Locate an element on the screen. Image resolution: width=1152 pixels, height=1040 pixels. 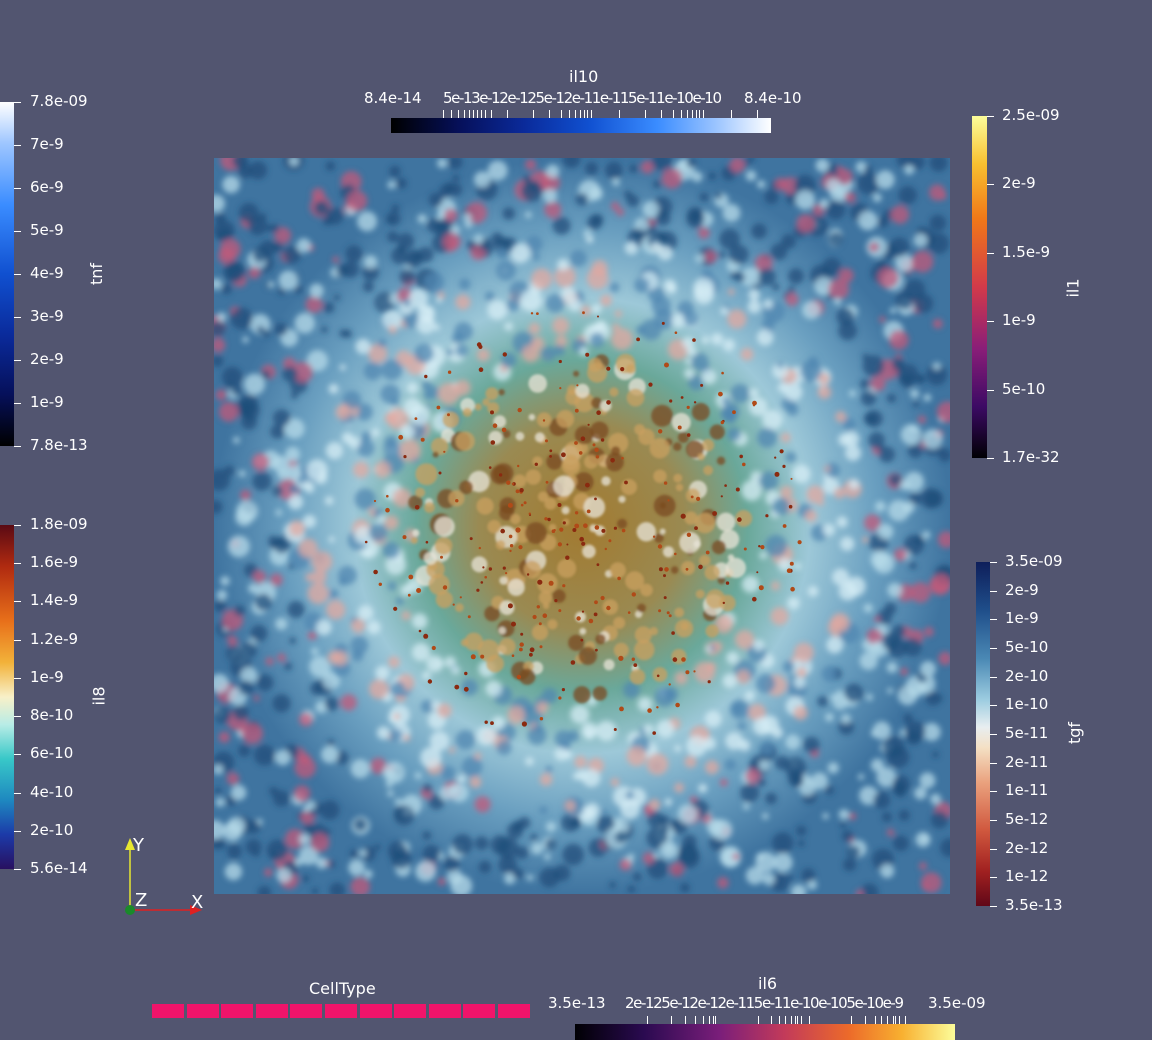
il1-colorbar-gradient is located at coordinates (979, 287).